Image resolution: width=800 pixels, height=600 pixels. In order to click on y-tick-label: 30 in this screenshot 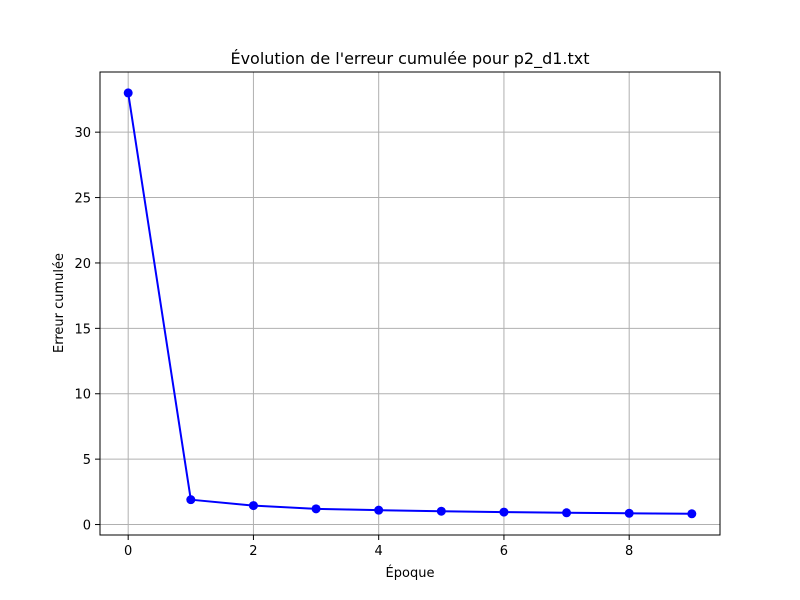, I will do `click(82, 133)`.